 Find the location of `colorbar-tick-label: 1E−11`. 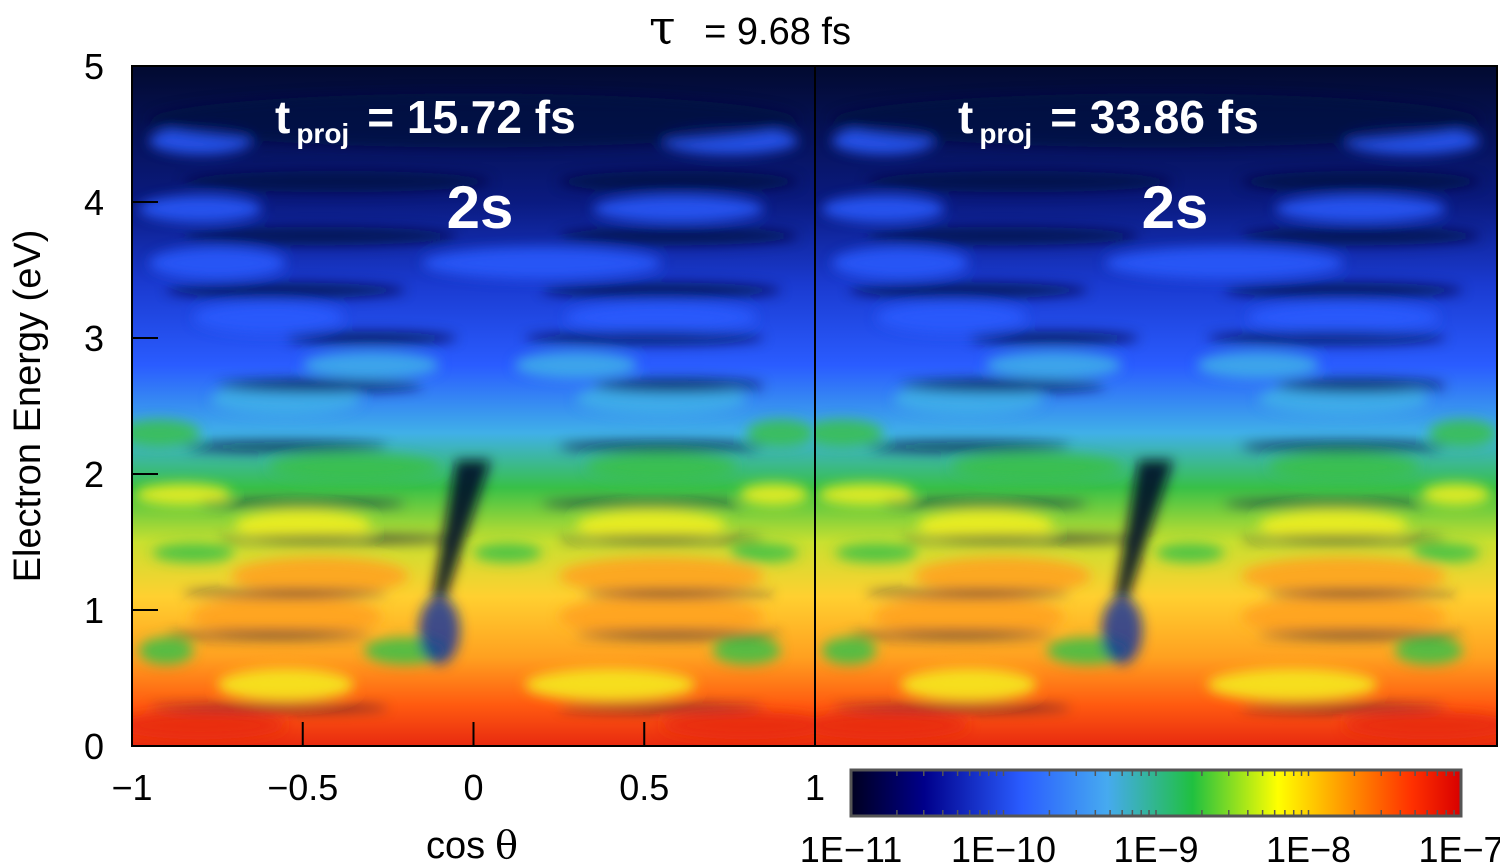

colorbar-tick-label: 1E−11 is located at coordinates (851, 848).